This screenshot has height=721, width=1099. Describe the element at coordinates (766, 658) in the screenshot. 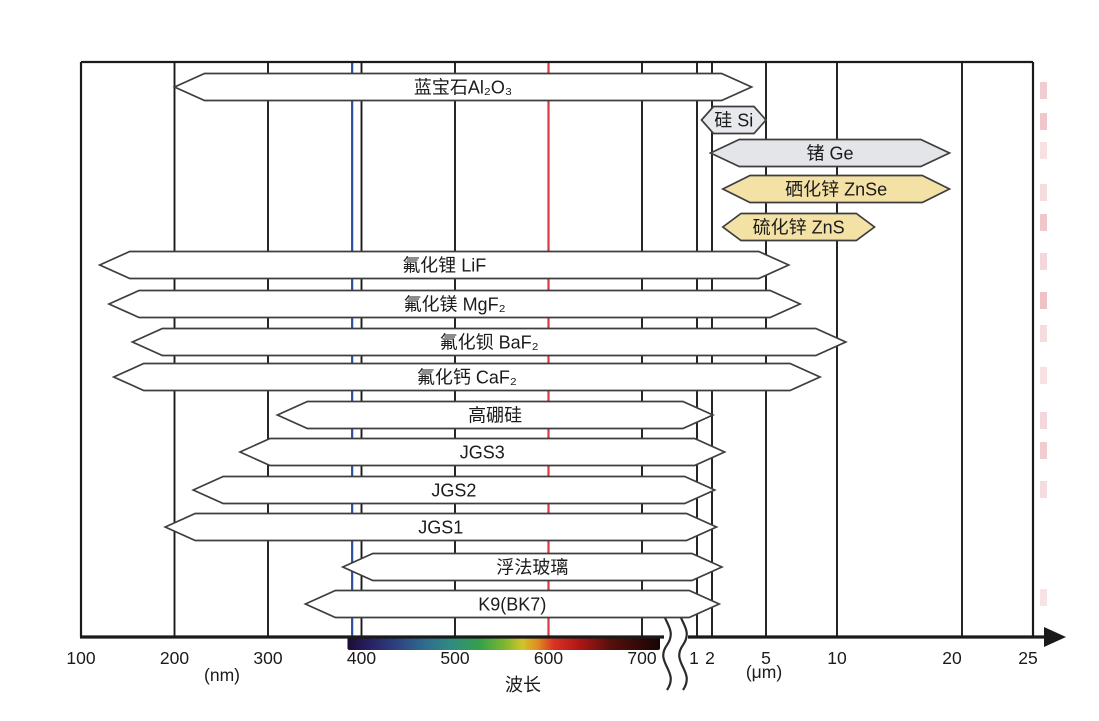

I see `um-tick-label: 5` at that location.